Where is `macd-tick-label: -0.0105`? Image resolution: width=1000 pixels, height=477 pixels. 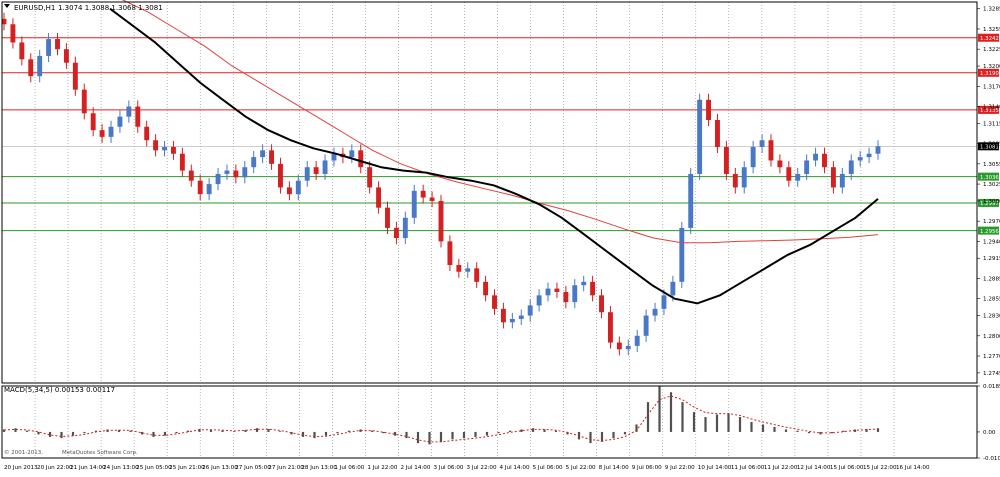 macd-tick-label: -0.0105 is located at coordinates (991, 459).